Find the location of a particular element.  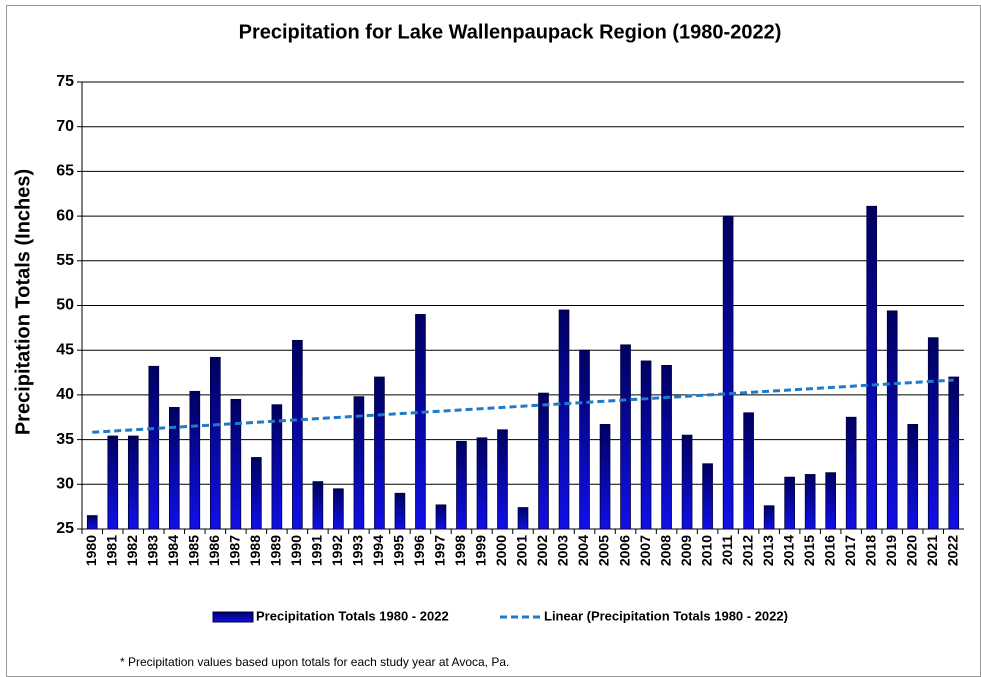

x-tick-label: 2001 is located at coordinates (522, 550).